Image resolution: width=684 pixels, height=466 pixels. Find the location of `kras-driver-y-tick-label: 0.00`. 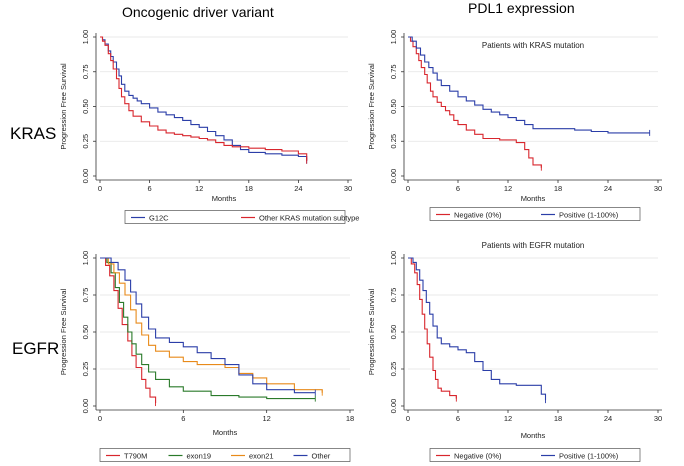

kras-driver-y-tick-label: 0.00 is located at coordinates (85, 176).